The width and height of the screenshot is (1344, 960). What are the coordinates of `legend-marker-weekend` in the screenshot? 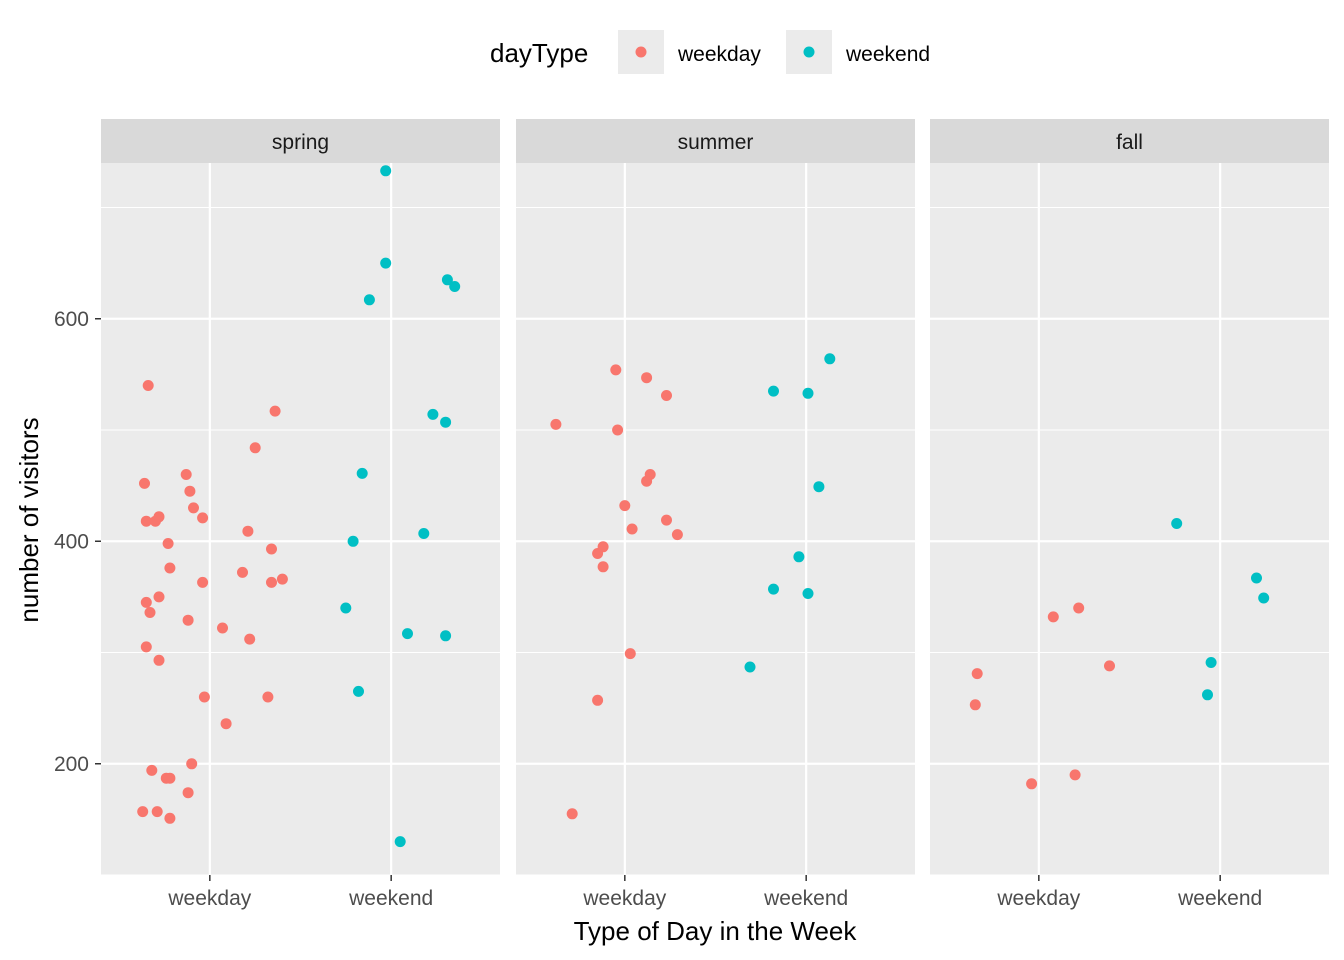 It's located at (809, 52).